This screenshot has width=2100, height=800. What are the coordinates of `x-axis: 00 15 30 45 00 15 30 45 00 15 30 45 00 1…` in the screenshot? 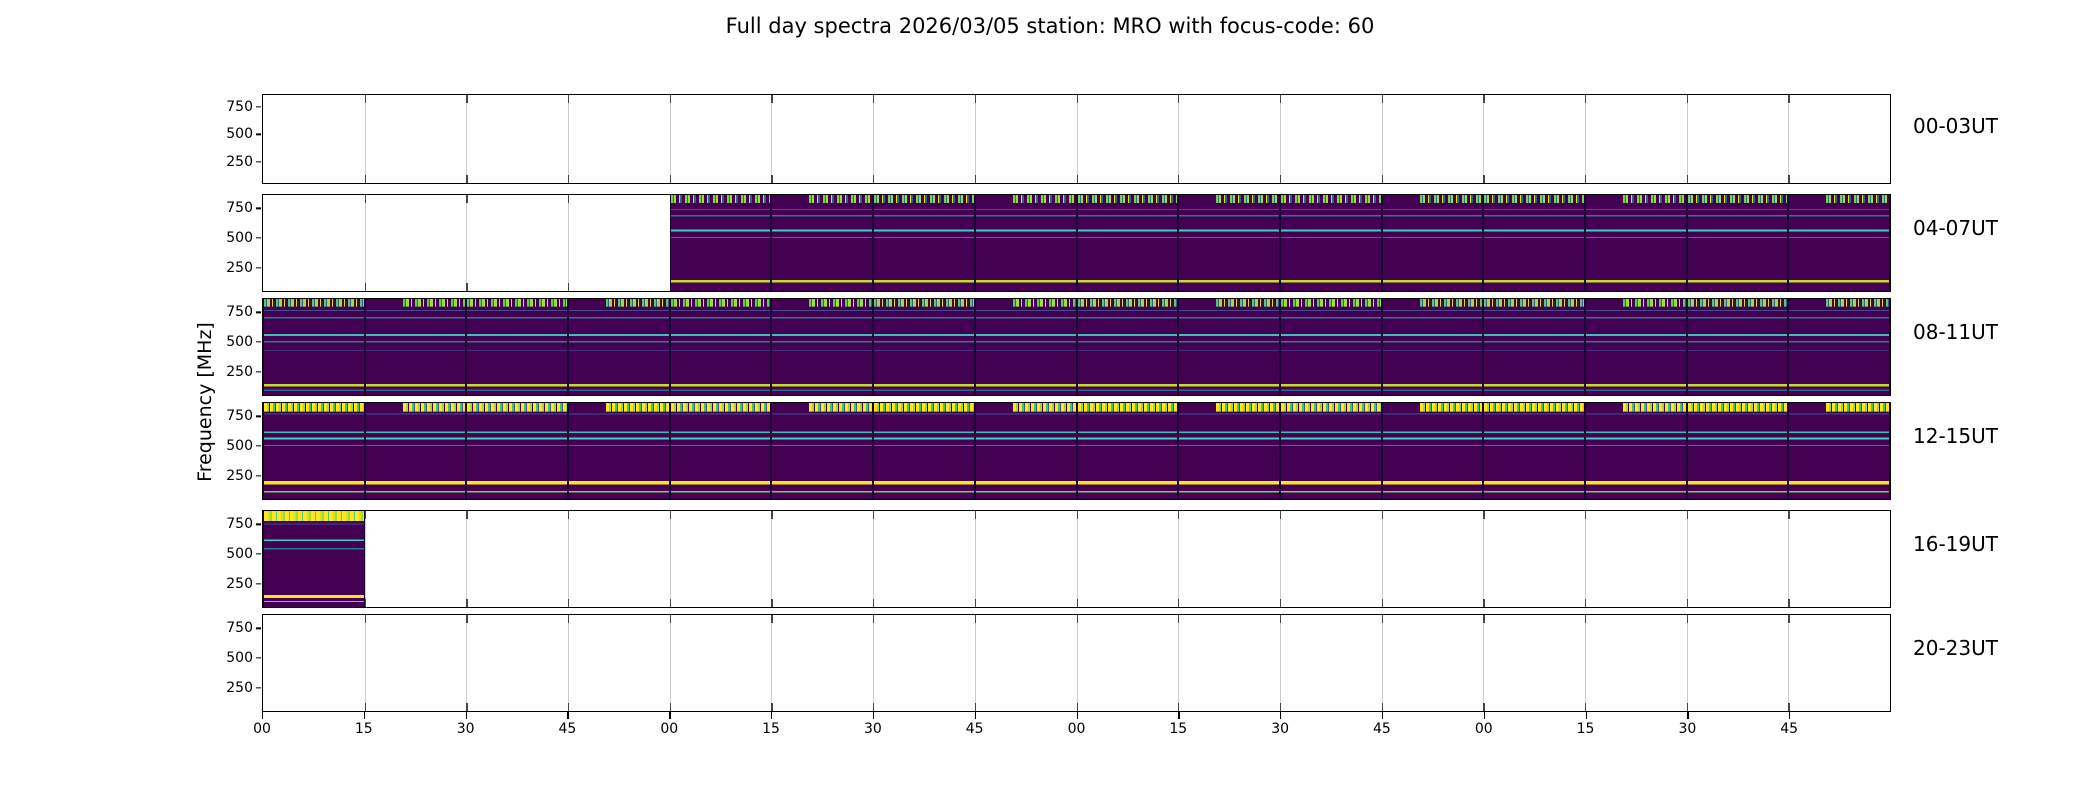 It's located at (1072, 730).